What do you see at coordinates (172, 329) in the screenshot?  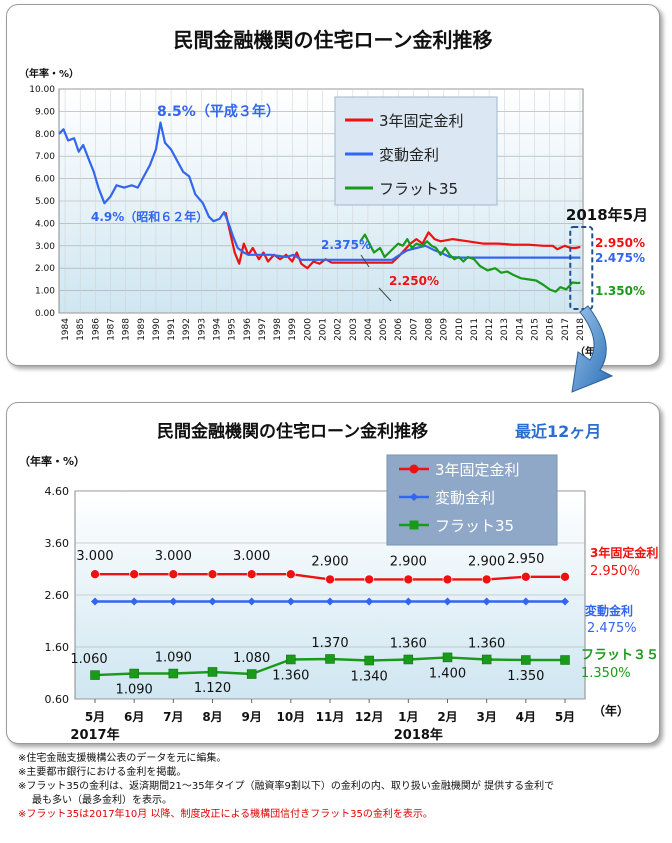 I see `x-tick-label: 1991` at bounding box center [172, 329].